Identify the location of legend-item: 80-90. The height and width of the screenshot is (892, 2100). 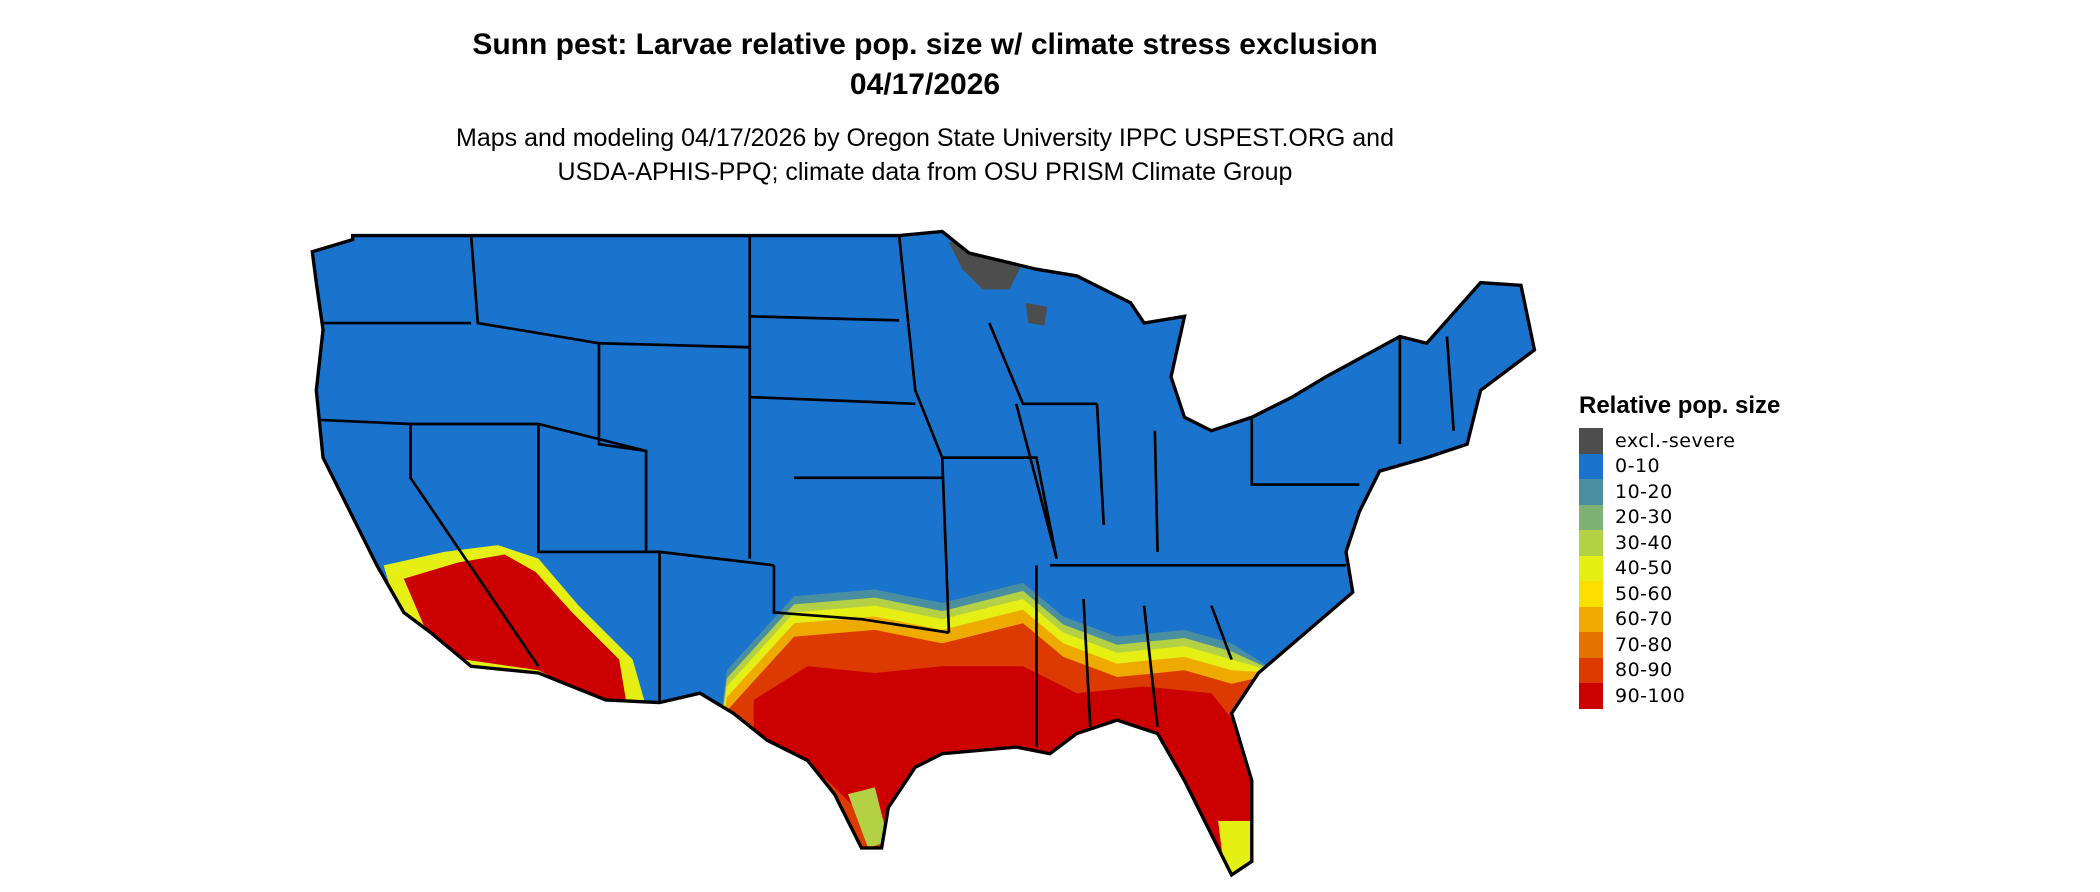
(1679, 670).